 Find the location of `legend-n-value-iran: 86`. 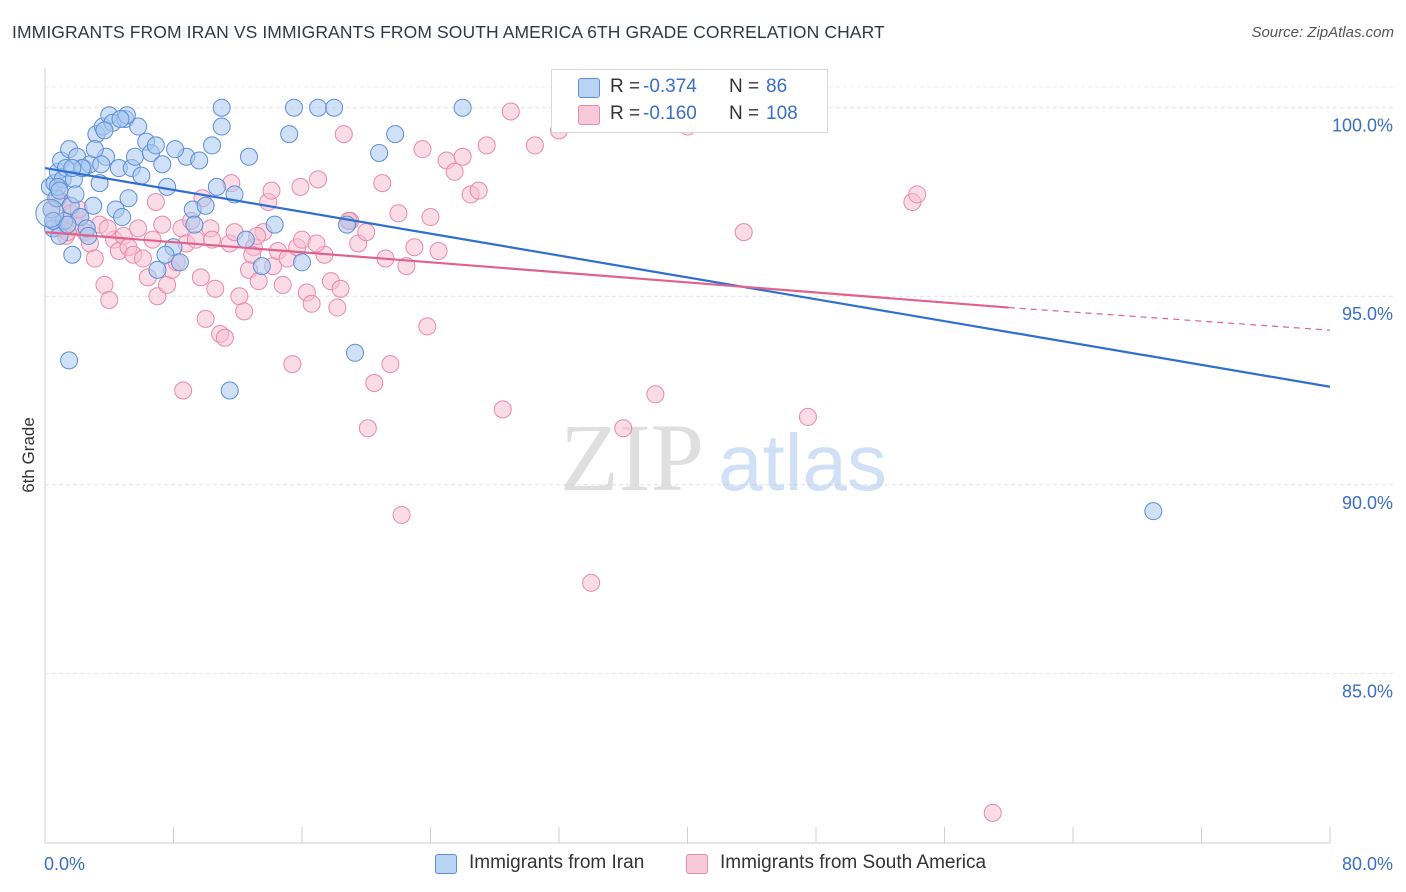

legend-n-value-iran: 86 is located at coordinates (777, 86).